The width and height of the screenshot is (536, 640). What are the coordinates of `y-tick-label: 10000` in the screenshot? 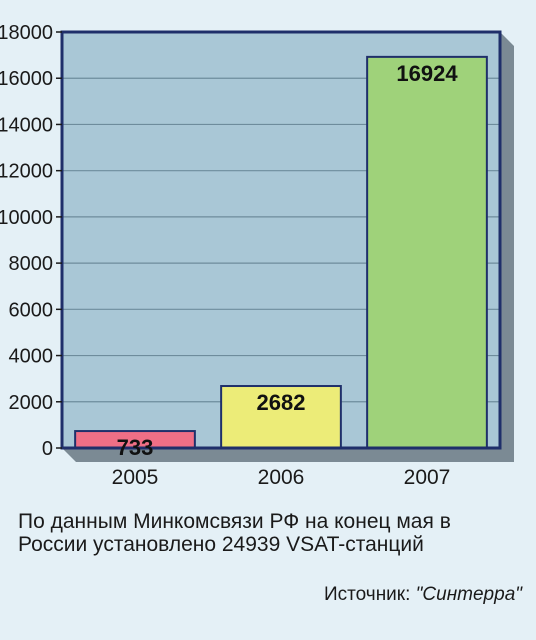 It's located at (26, 218).